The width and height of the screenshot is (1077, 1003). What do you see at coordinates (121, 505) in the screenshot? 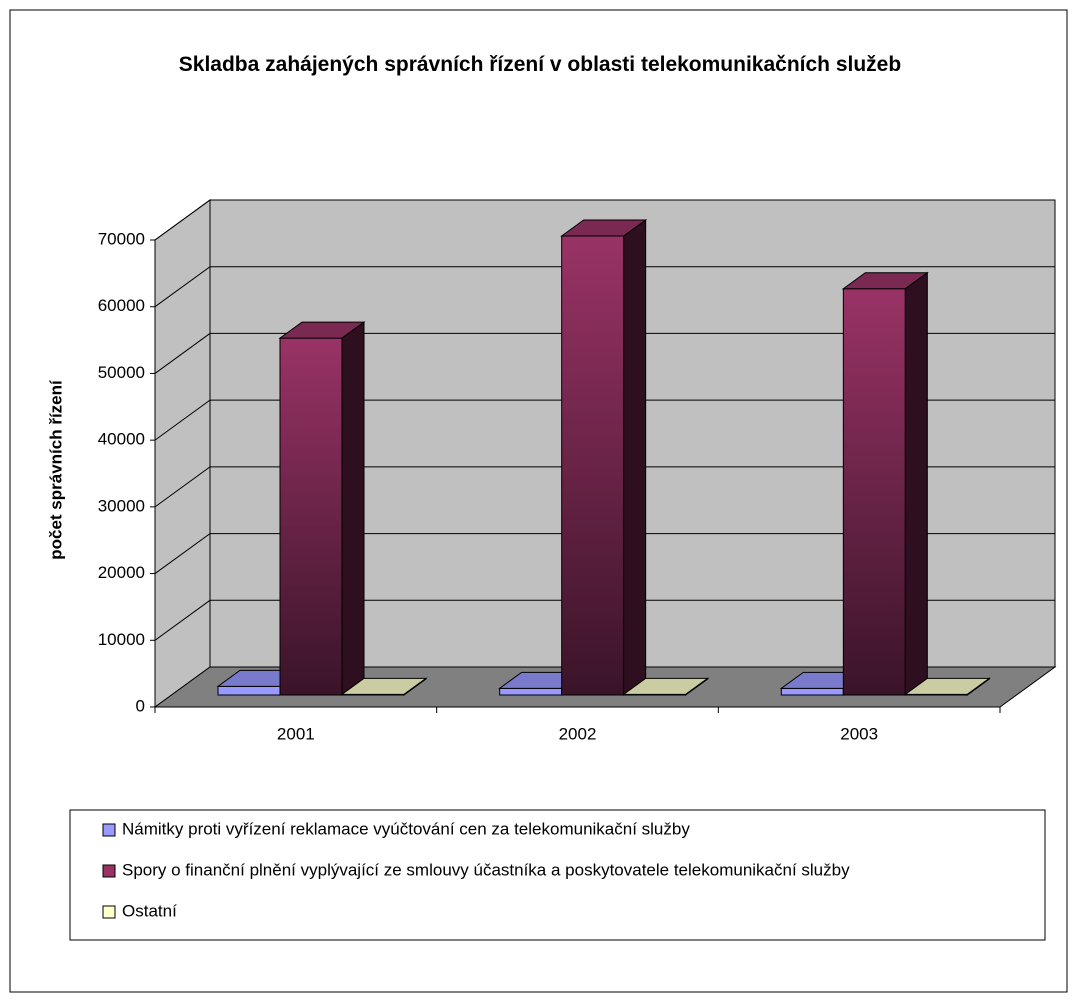
I see `y-tick-label: 30000` at bounding box center [121, 505].